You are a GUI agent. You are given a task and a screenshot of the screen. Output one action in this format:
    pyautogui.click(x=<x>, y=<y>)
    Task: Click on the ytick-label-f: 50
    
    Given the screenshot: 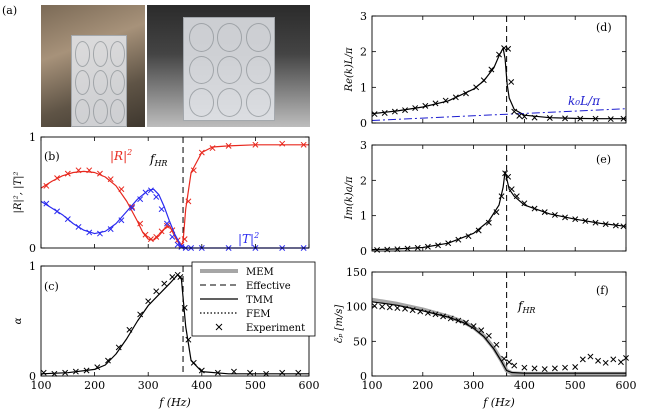 What is the action you would take?
    pyautogui.click(x=360, y=341)
    